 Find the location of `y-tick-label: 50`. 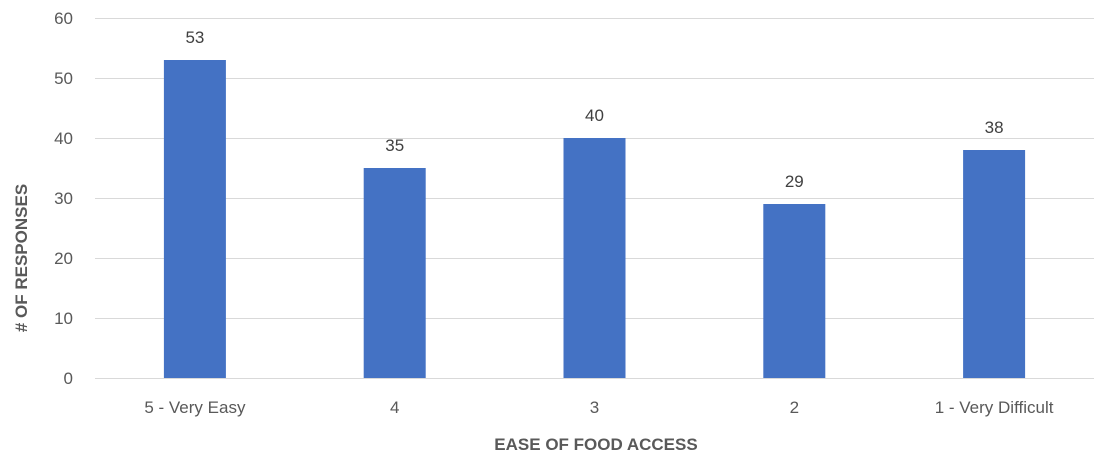

y-tick-label: 50 is located at coordinates (63, 78).